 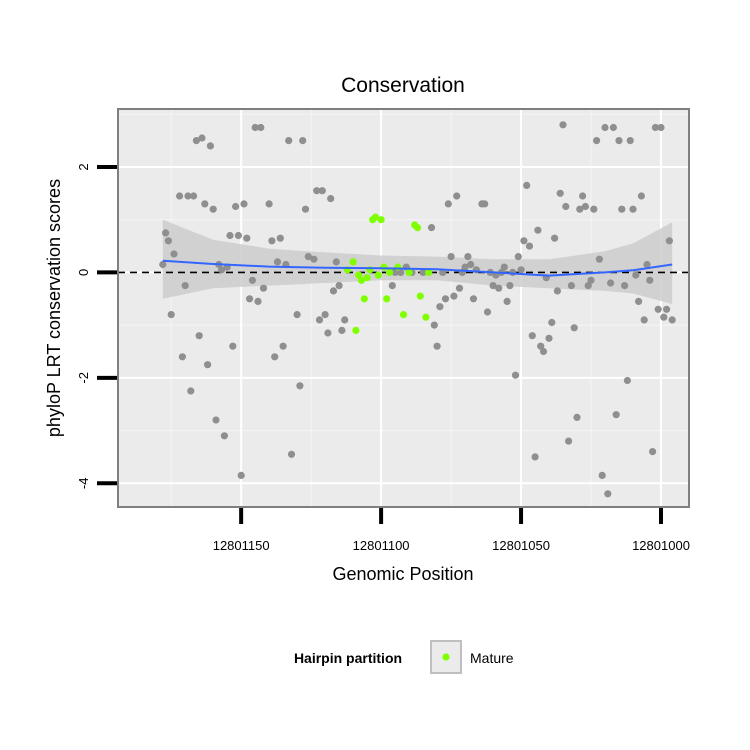 I want to click on y-axis-label: phyloP LRT conservation scores, so click(x=54, y=308).